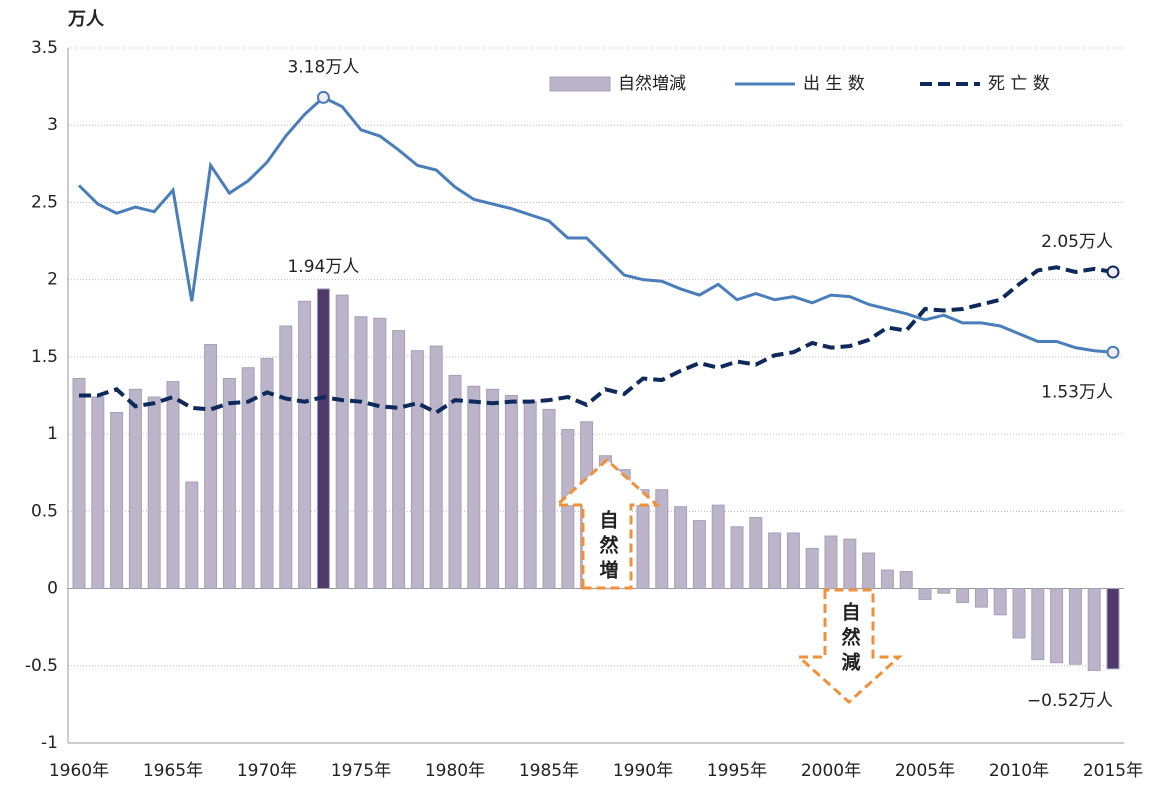 This screenshot has width=1158, height=785. Describe the element at coordinates (52, 280) in the screenshot. I see `y-tick-label: 2` at that location.